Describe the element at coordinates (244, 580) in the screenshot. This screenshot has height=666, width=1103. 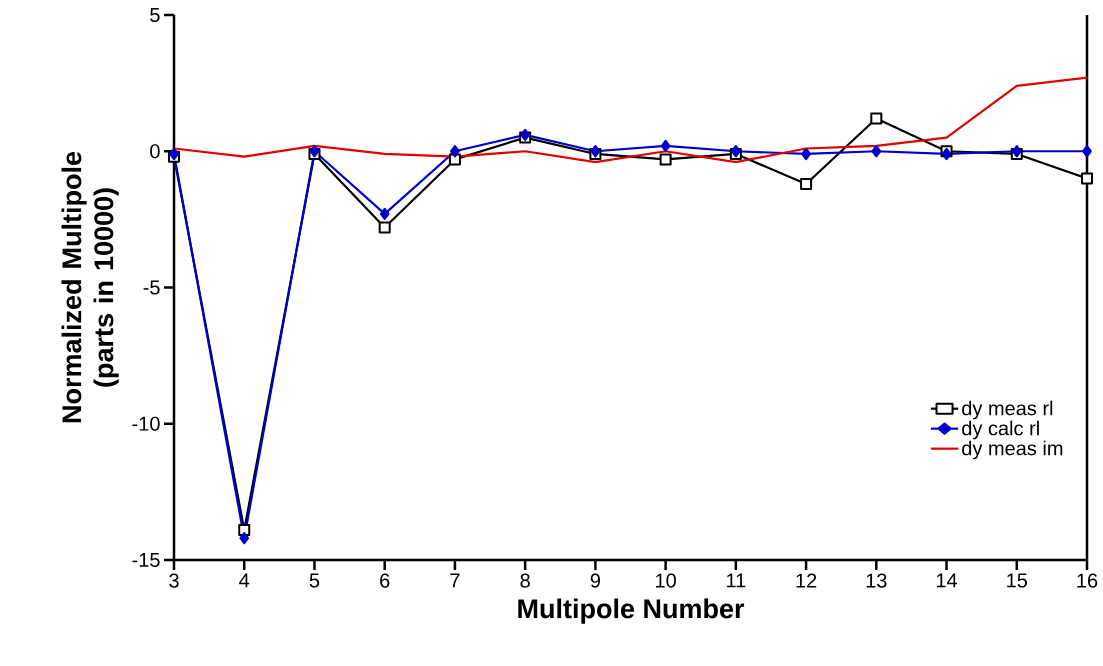
I see `x-tick-label: 4` at that location.